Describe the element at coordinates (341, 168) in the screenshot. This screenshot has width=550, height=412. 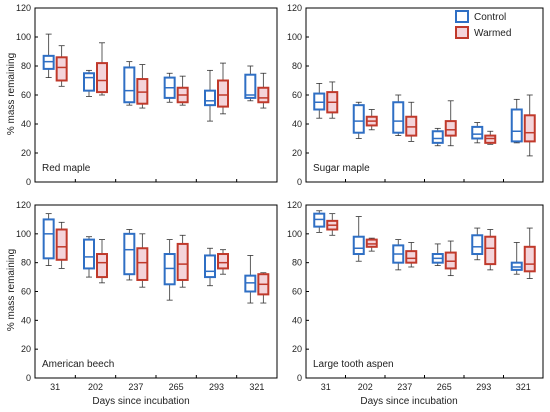
I see `panel-label: Sugar maple` at that location.